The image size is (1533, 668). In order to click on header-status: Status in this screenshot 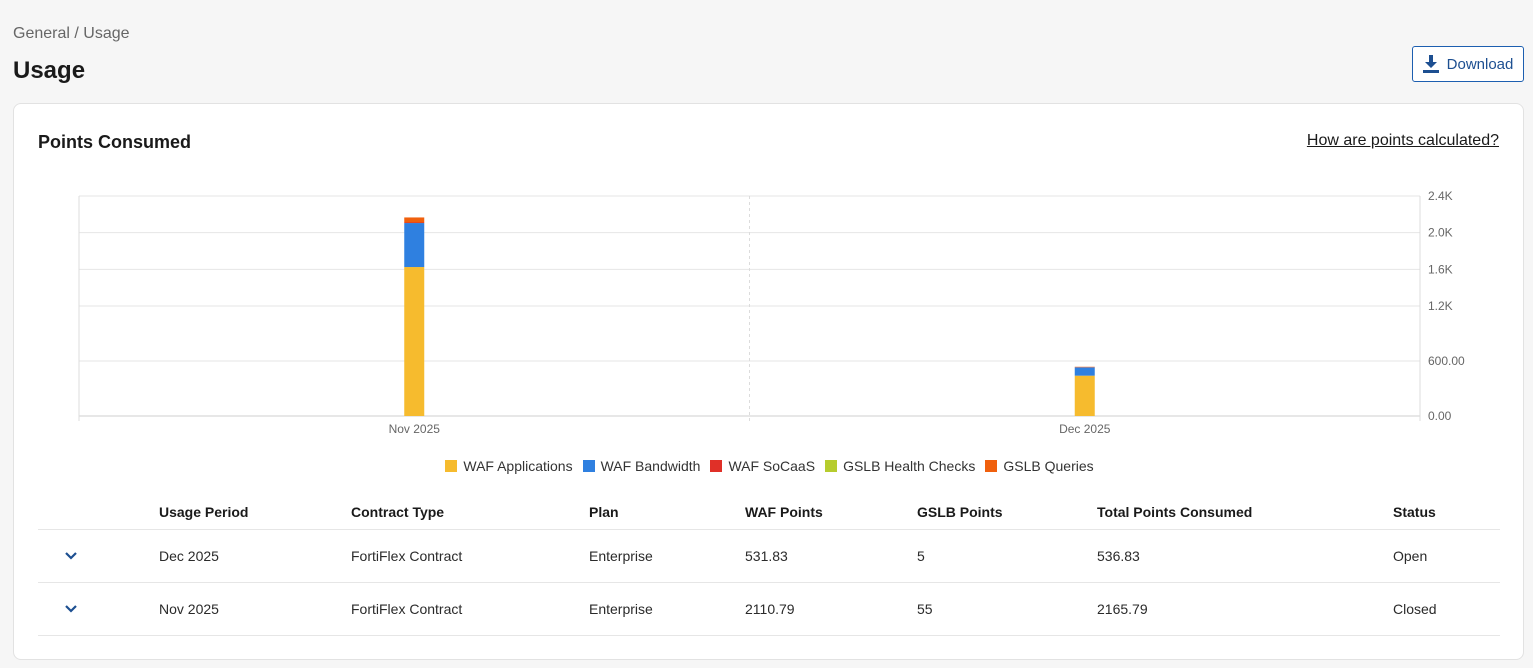, I will do `click(1446, 512)`.